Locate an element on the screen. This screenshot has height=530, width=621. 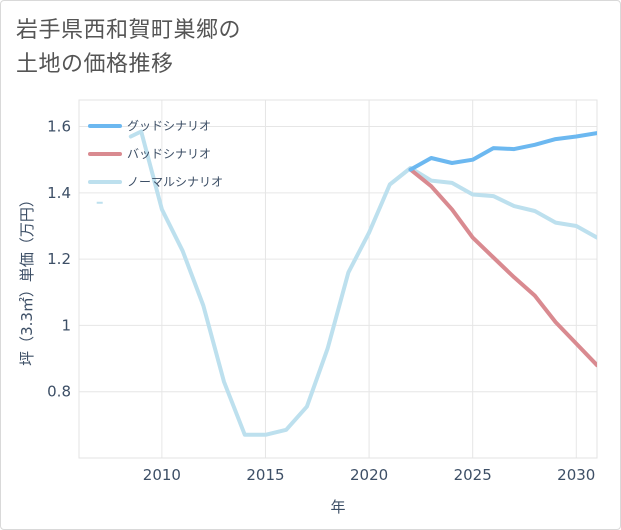
y-ticks: 0.8 1 1.2 1.4 1.6 is located at coordinates (59, 259).